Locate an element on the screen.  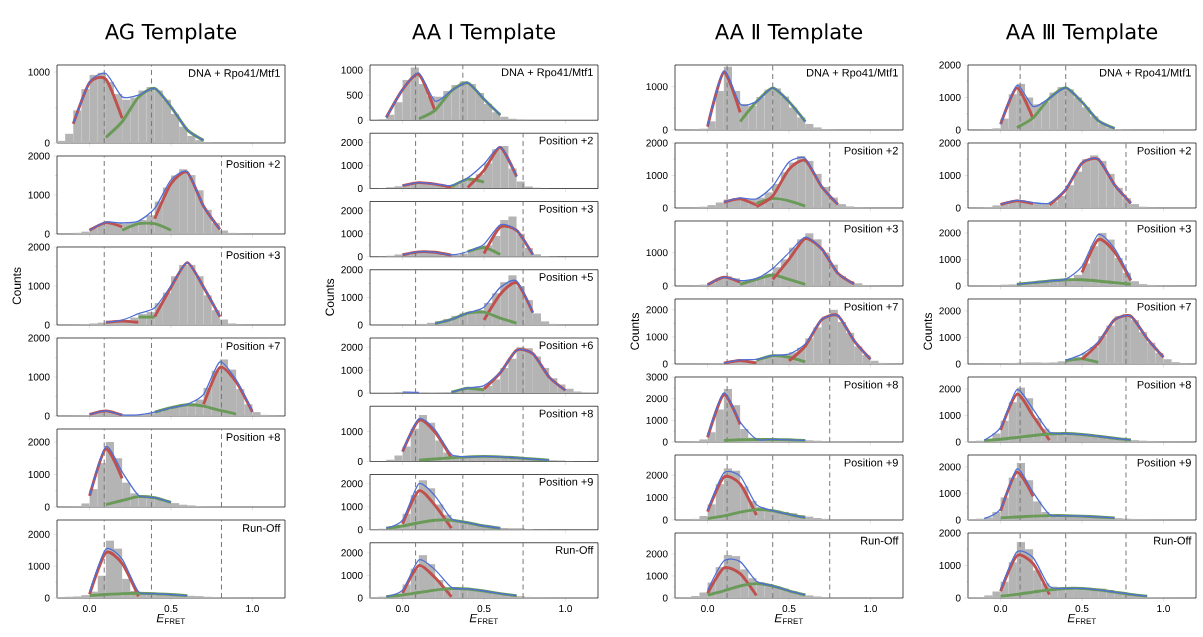
chart-title: AG Template is located at coordinates (171, 33).